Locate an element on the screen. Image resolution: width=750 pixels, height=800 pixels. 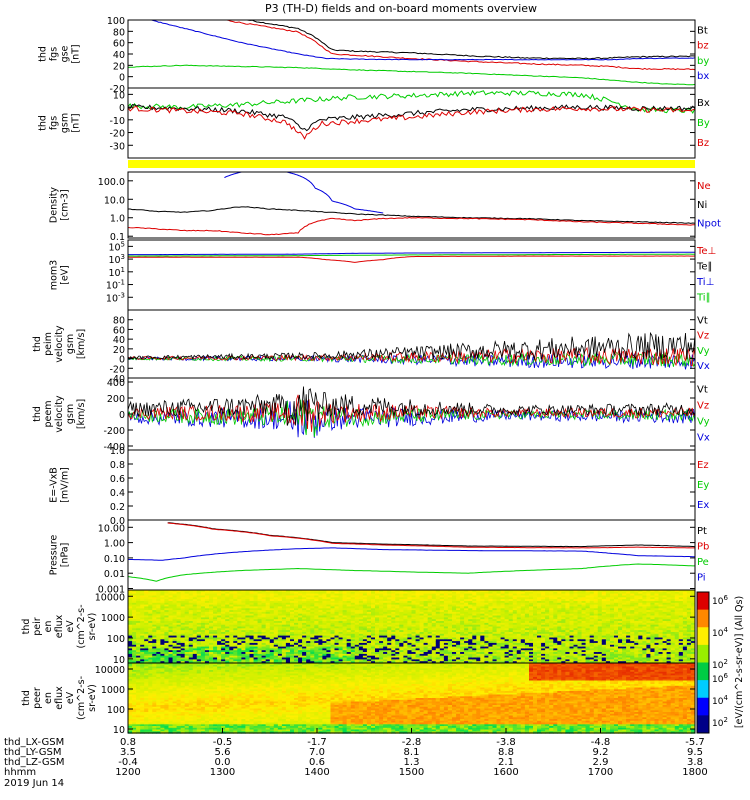
ytick-label-fgs-3: 40 is located at coordinates (119, 55).